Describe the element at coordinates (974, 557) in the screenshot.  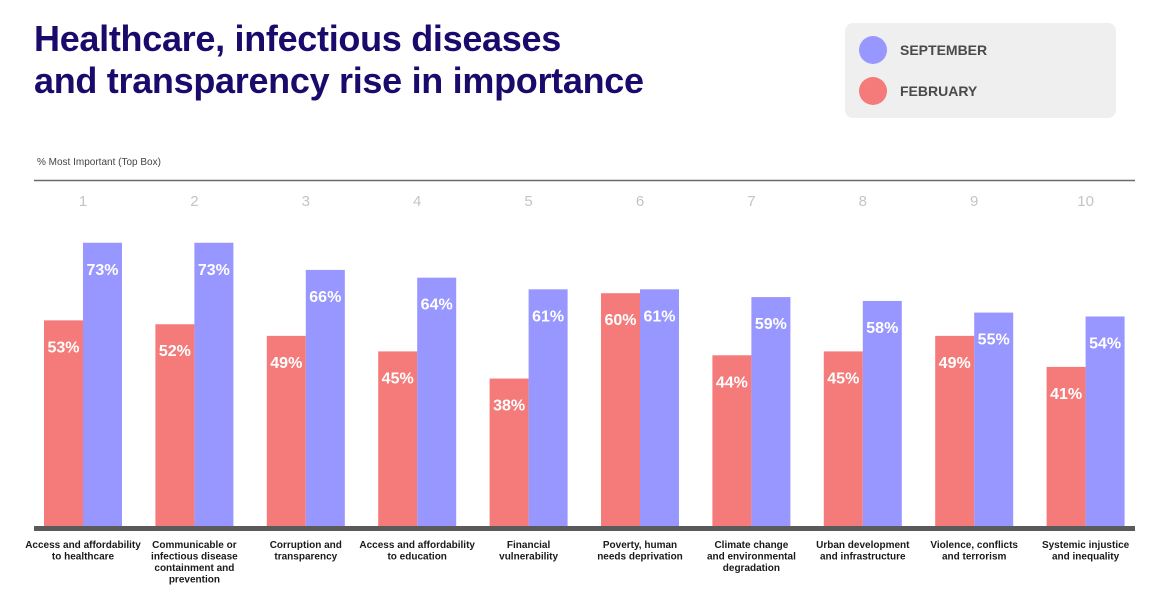
I see `category-label-line: and terrorism` at that location.